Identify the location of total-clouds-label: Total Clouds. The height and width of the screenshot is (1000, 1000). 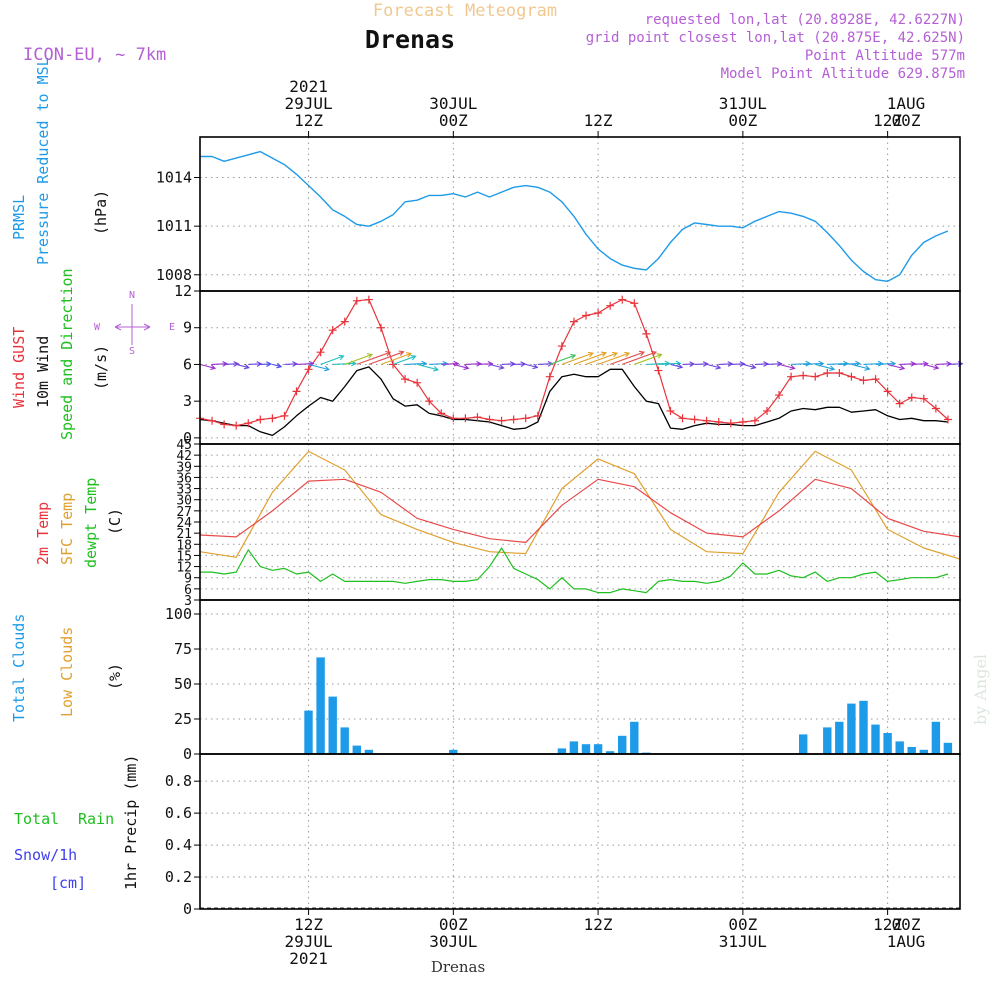
(19, 668).